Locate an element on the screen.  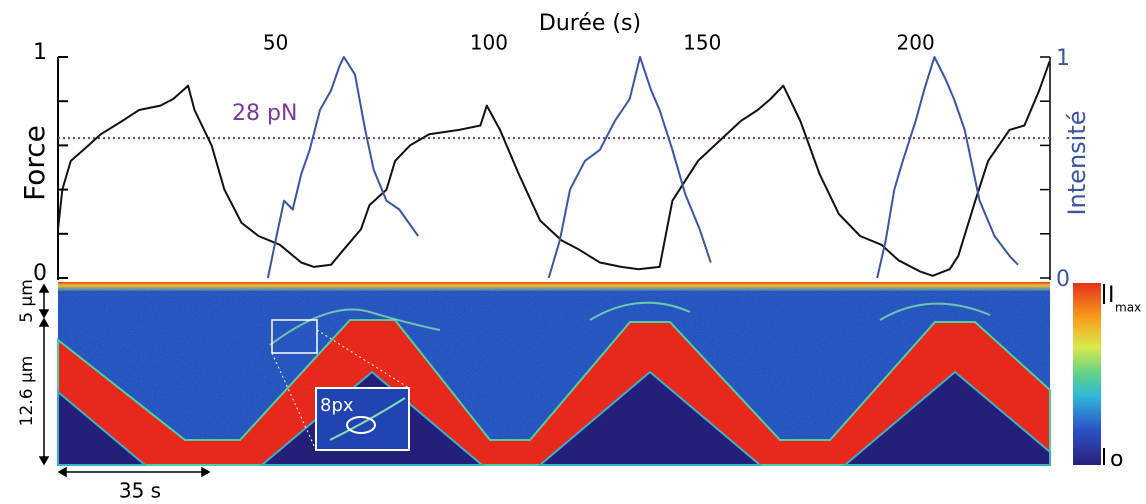
inset-ellipse is located at coordinates (361, 425).